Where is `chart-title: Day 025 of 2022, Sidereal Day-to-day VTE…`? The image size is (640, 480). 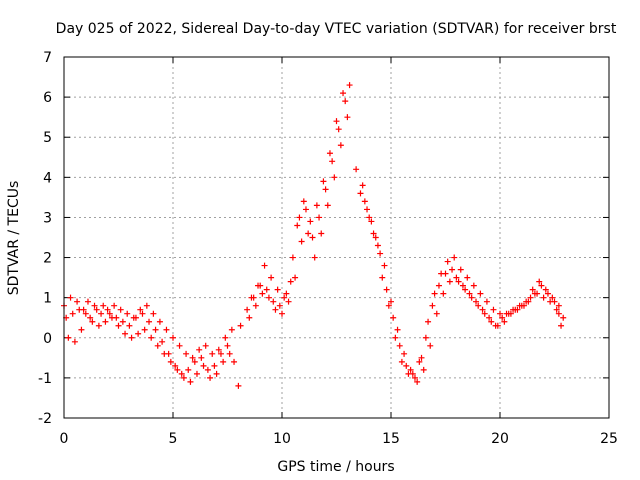
chart-title: Day 025 of 2022, Sidereal Day-to-day VTE… is located at coordinates (336, 29).